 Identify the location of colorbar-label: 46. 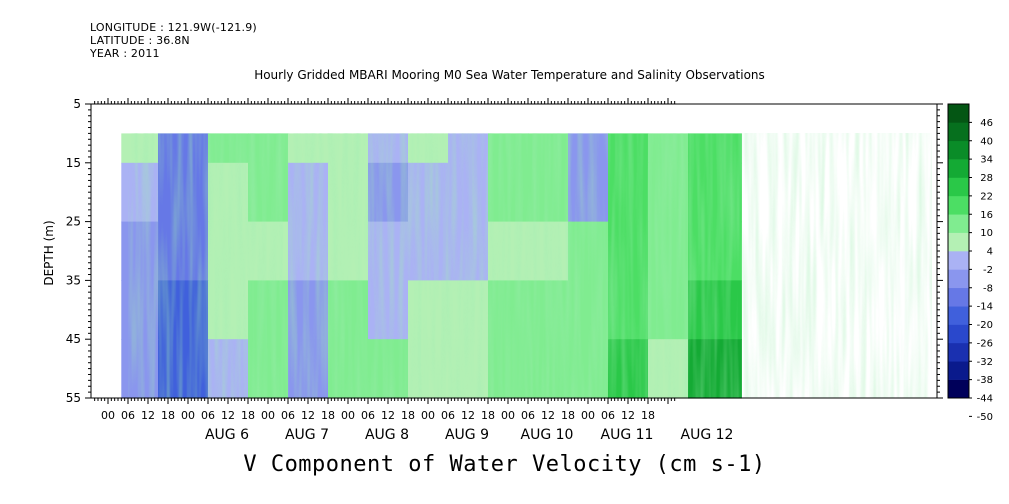
(986, 123).